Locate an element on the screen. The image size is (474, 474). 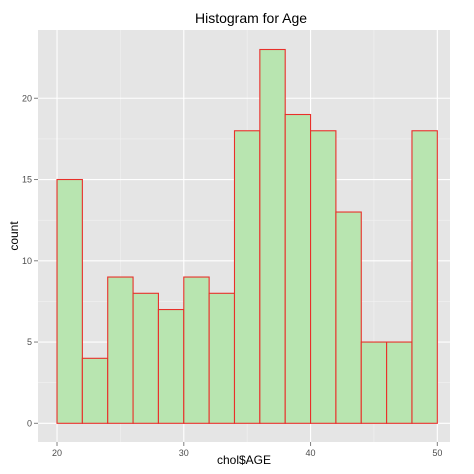
x-tick-label: 20 is located at coordinates (57, 453).